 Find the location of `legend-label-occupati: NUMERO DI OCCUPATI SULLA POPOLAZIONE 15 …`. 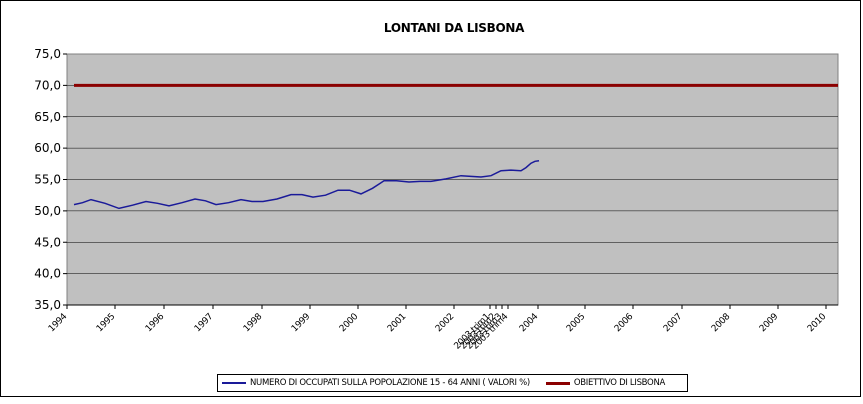

legend-label-occupati: NUMERO DI OCCUPATI SULLA POPOLAZIONE 15 … is located at coordinates (390, 383).